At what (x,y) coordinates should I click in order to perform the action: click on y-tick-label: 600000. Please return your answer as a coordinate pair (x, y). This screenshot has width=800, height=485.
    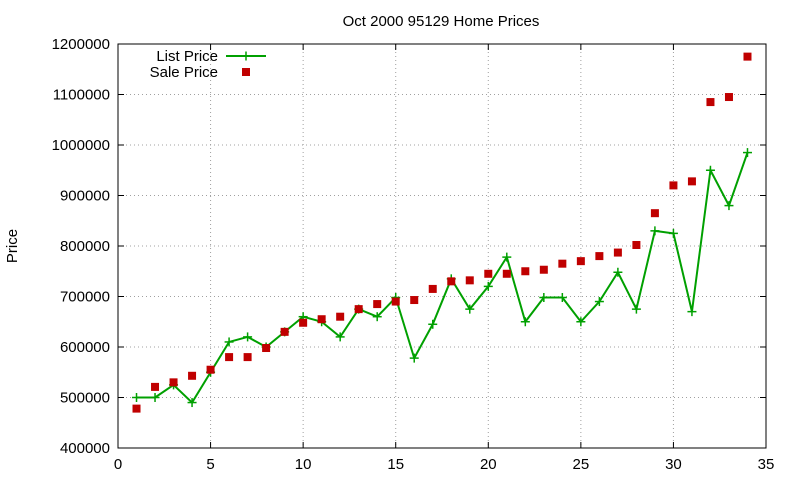
    Looking at the image, I should click on (85, 347).